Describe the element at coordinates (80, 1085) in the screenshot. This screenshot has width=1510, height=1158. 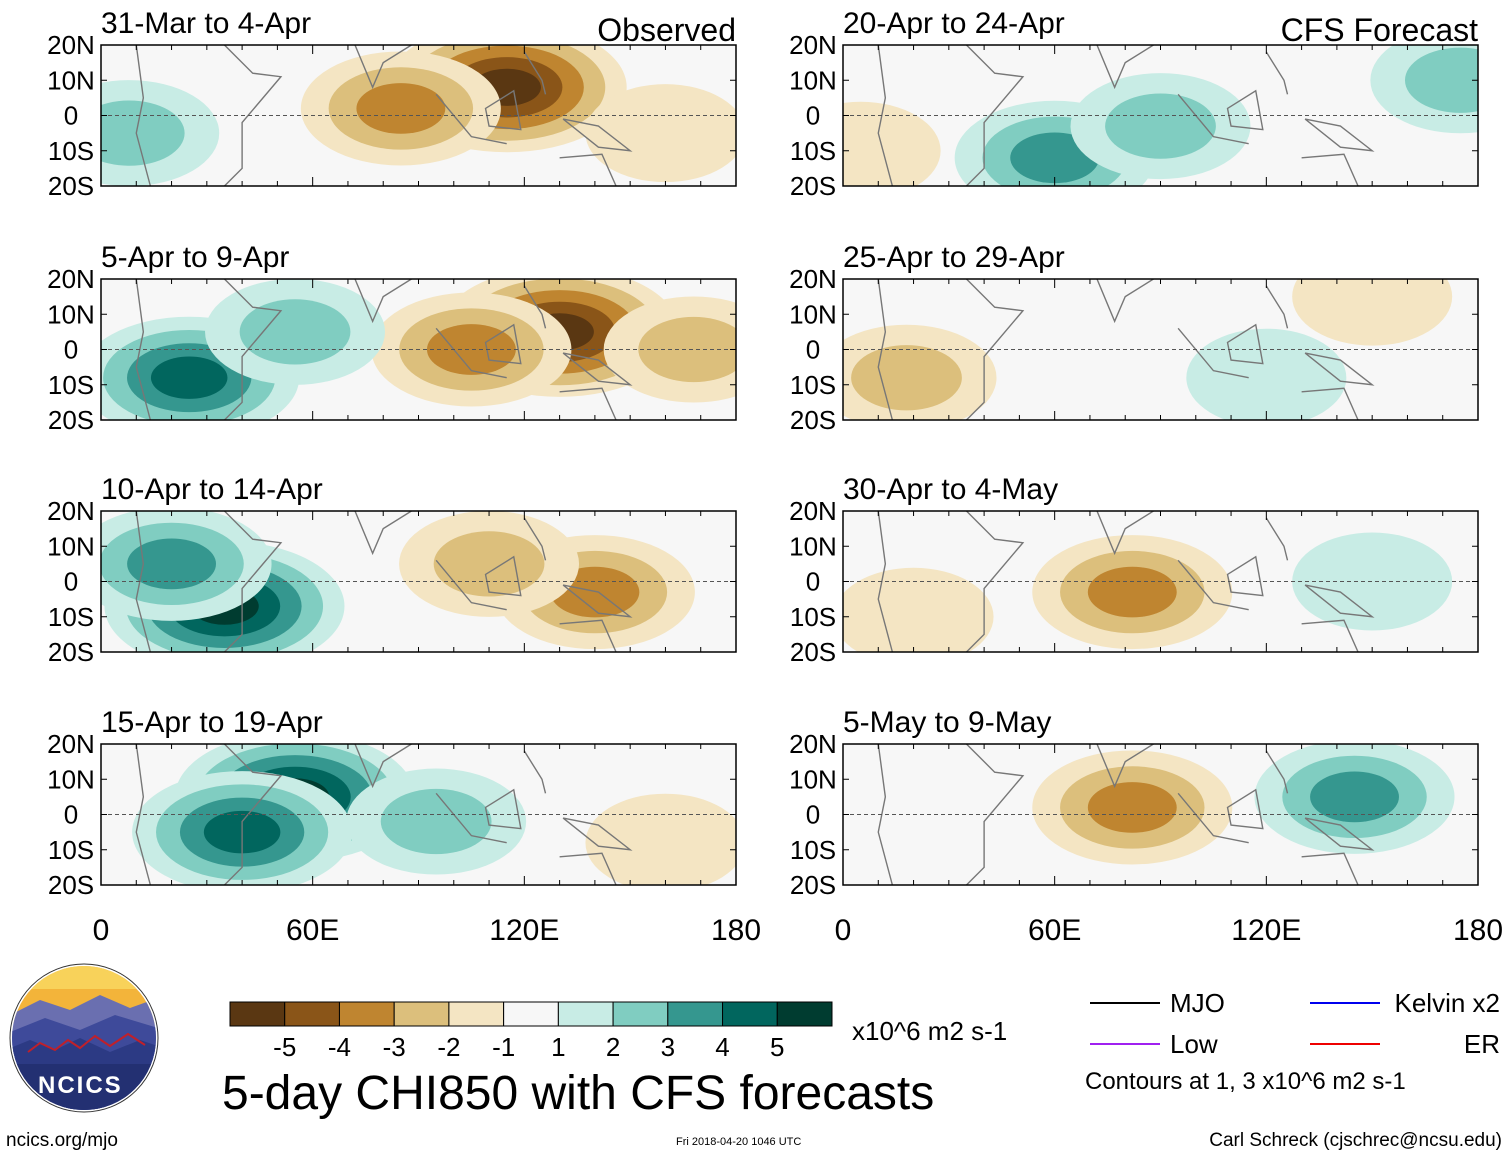
I see `logo-text: NCICS` at that location.